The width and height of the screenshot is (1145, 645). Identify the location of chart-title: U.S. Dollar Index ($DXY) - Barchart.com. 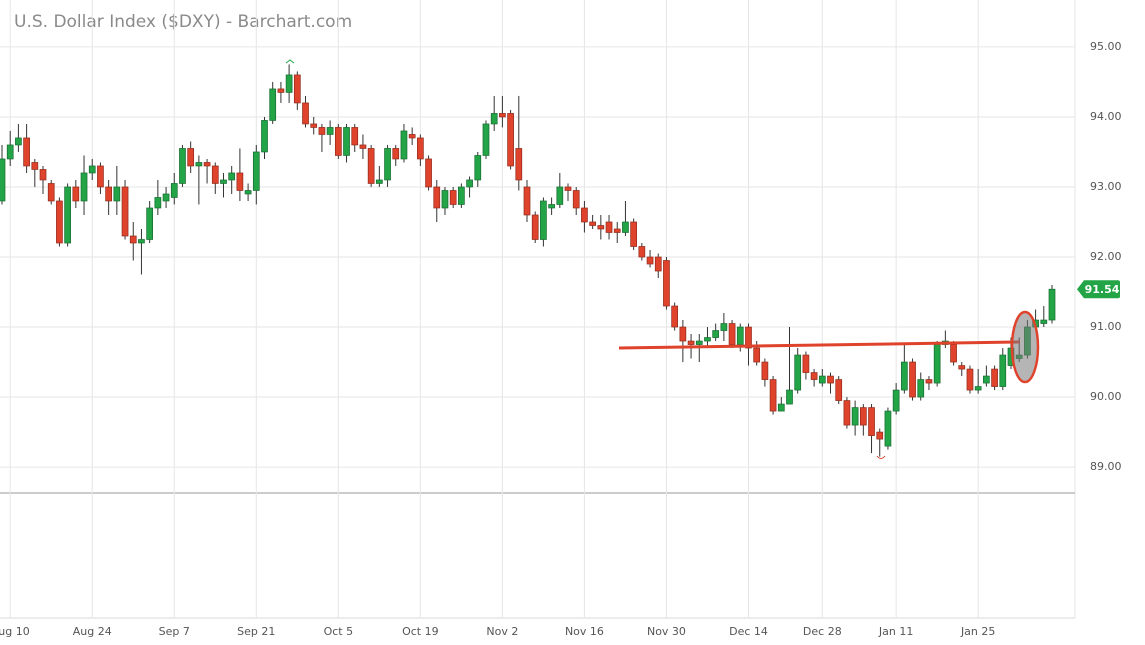
(183, 22).